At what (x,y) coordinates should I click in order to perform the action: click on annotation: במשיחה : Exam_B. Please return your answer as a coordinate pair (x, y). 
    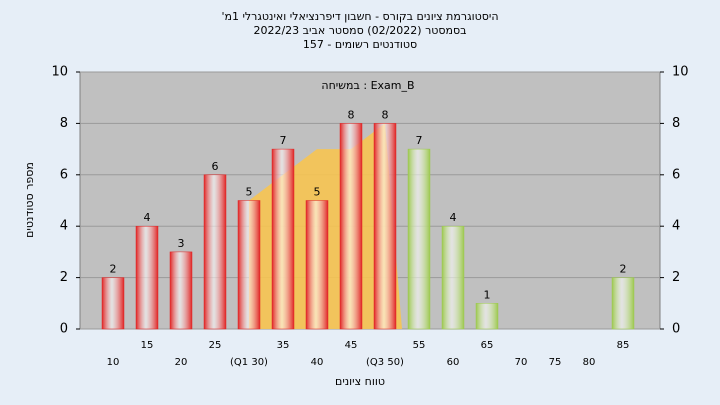
    Looking at the image, I should click on (367, 85).